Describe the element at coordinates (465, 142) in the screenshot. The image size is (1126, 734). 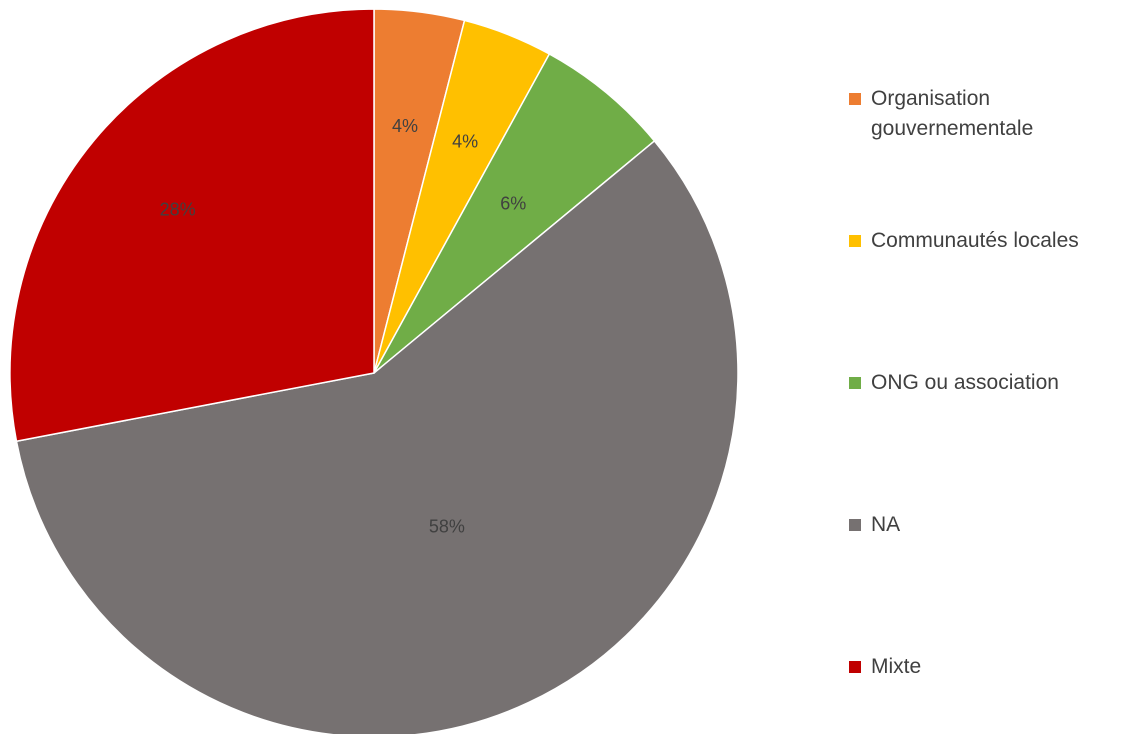
I see `slice-label-communautes-locales: 4%` at that location.